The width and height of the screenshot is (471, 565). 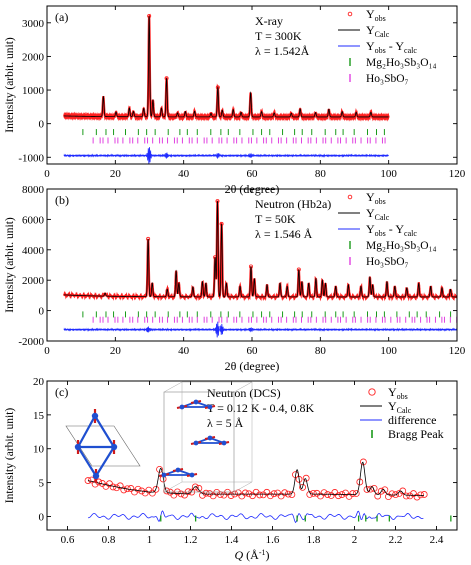 I want to click on difference-series, so click(x=260, y=329).